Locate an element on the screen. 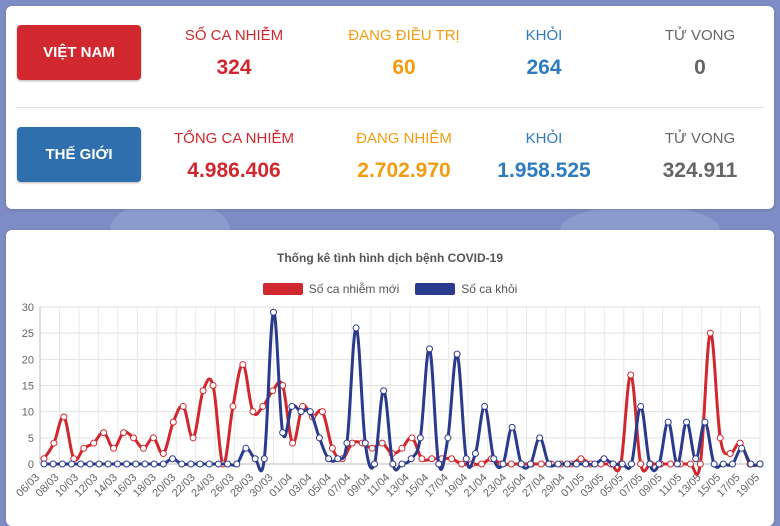 The height and width of the screenshot is (526, 780). vietnam-stat-value: 324 is located at coordinates (234, 67).